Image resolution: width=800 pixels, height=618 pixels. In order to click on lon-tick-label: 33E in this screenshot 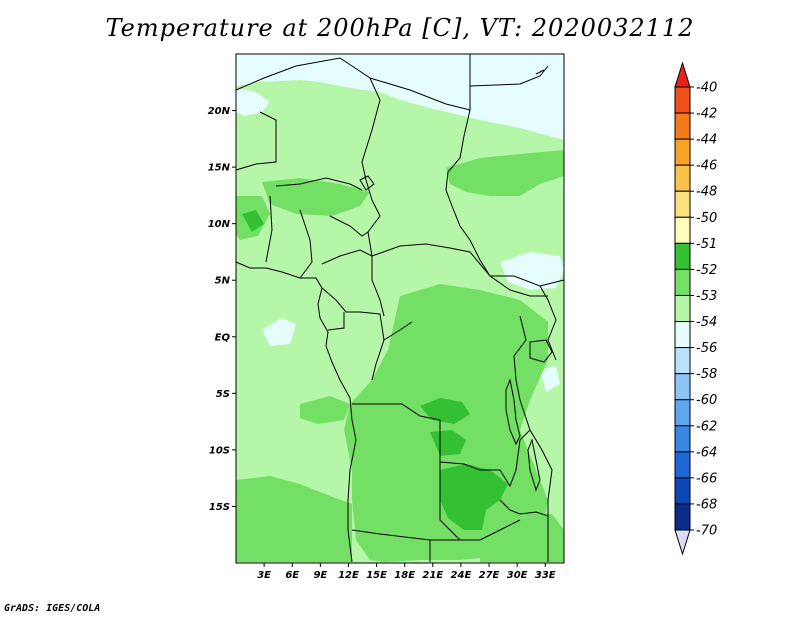, I will do `click(545, 575)`.